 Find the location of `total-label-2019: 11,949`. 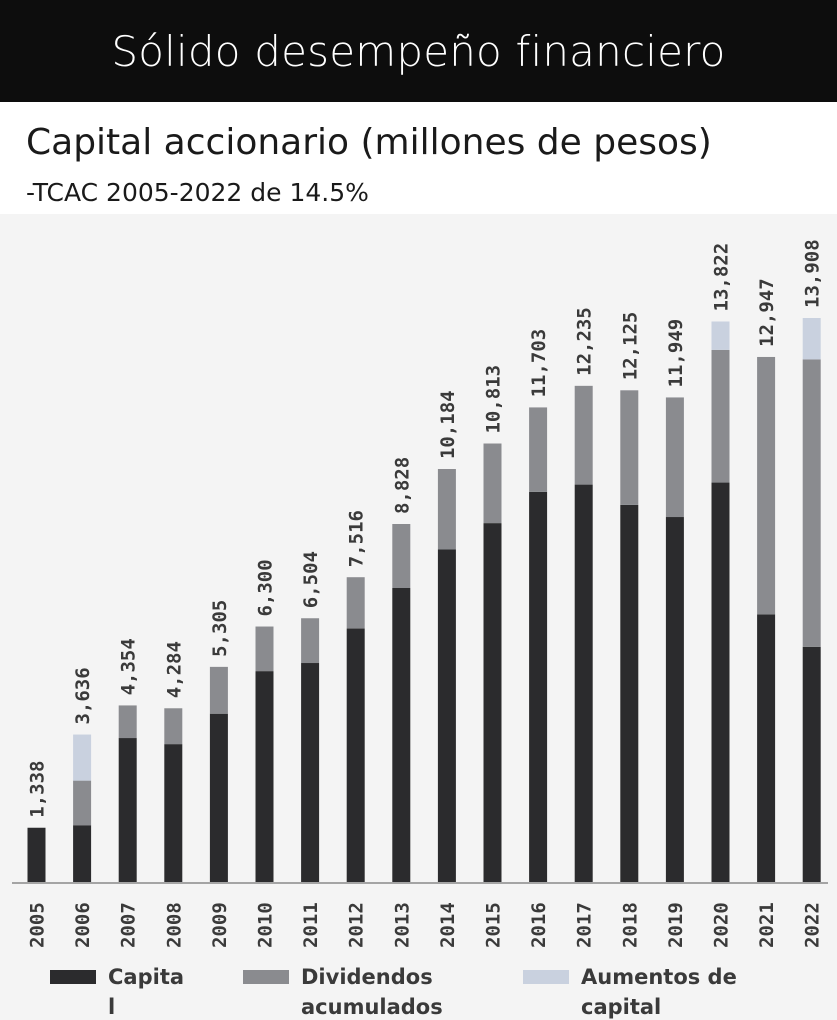

total-label-2019: 11,949 is located at coordinates (676, 353).